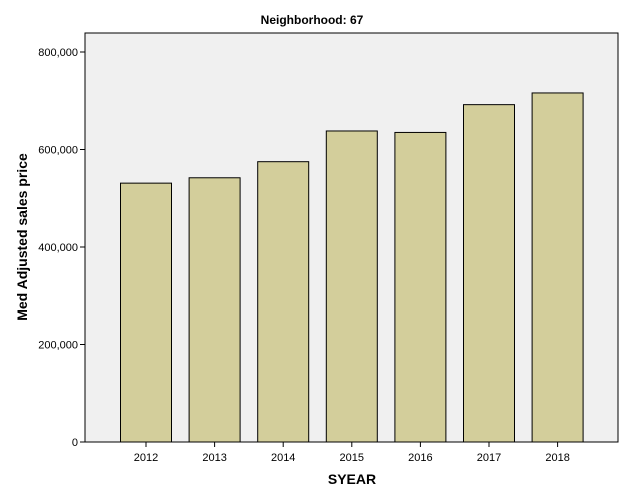  What do you see at coordinates (146, 458) in the screenshot?
I see `x-tick-label: 2012` at bounding box center [146, 458].